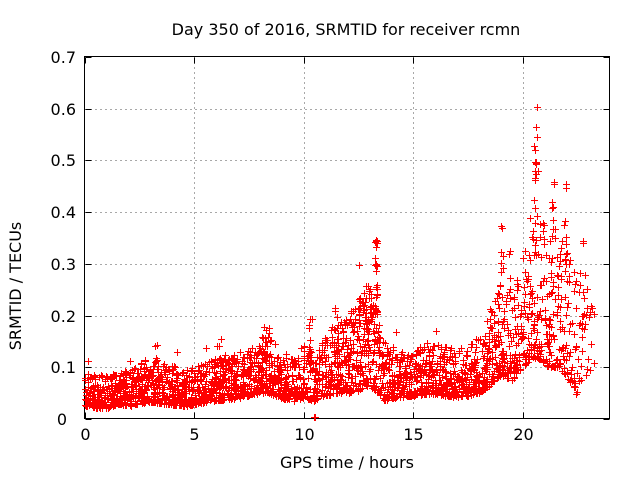  I want to click on y-tick-label: 0.4, so click(63, 212).